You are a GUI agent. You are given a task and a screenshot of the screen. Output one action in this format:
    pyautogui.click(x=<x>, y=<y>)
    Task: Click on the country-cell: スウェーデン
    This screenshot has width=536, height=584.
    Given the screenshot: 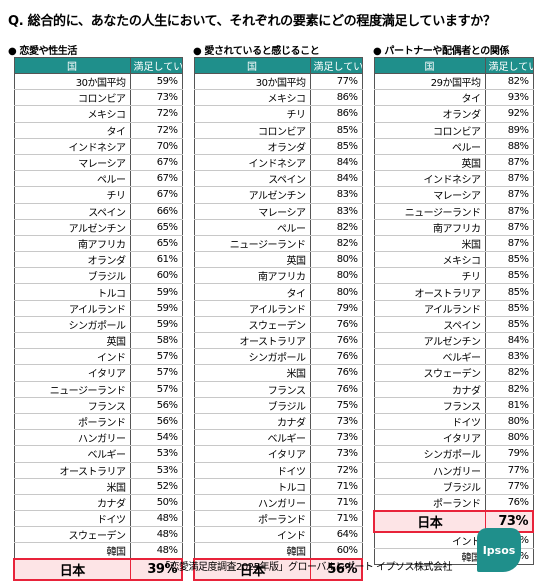 What is the action you would take?
    pyautogui.click(x=252, y=325)
    